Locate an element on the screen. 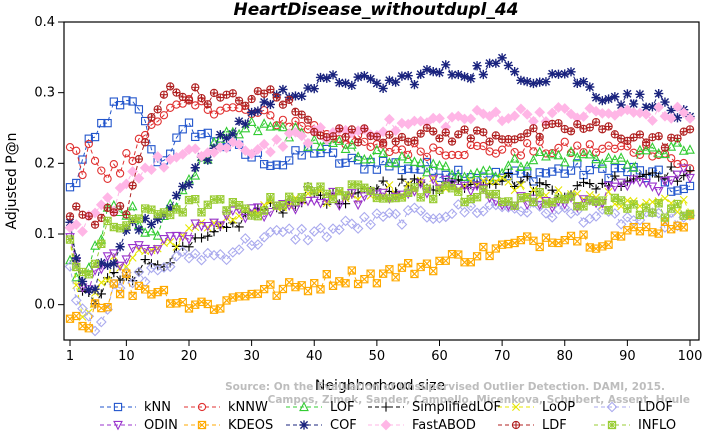 The width and height of the screenshot is (702, 434). x-tick-label: 20 is located at coordinates (189, 356).